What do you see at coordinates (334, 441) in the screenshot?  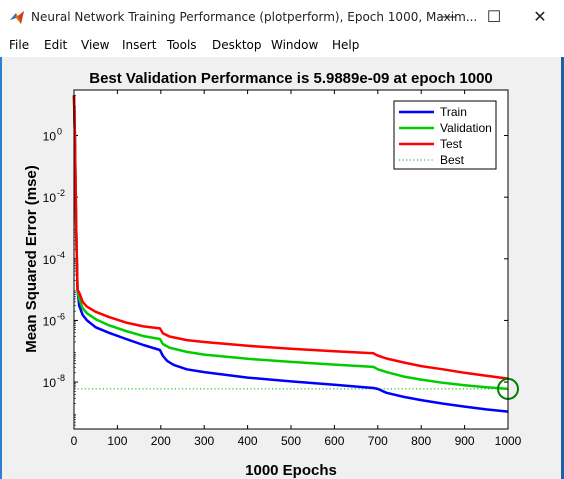 I see `x-tick-label: 600` at bounding box center [334, 441].